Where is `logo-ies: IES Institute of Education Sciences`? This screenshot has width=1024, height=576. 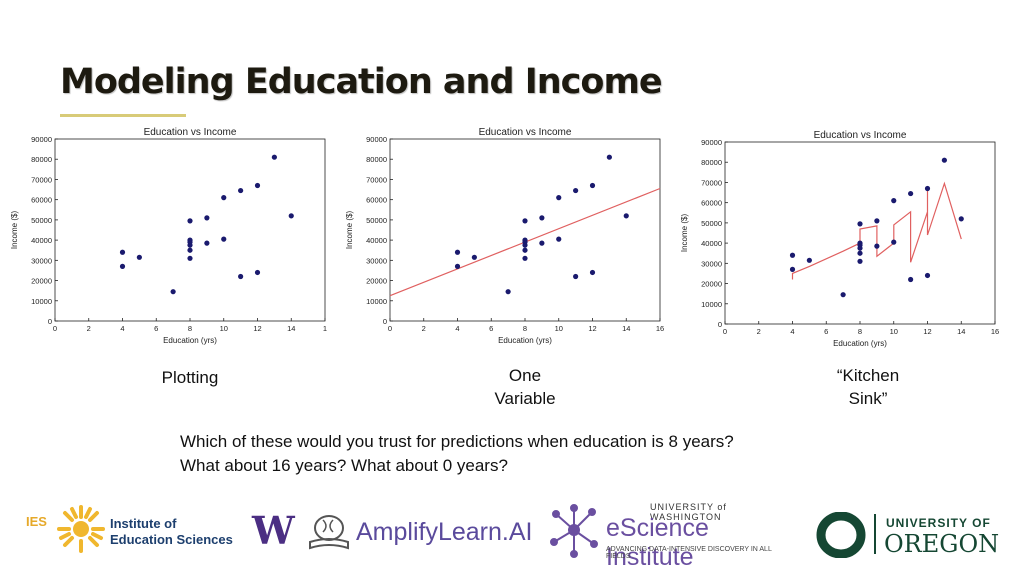
logo-ies: IES Institute of Education Sciences is located at coordinates (133, 530).